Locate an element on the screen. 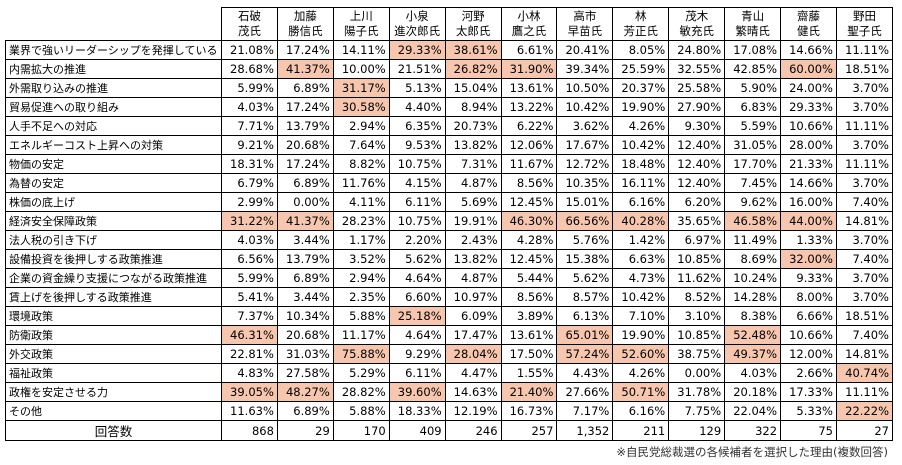 The height and width of the screenshot is (465, 902). row-label: 貿易促進への取り組み is located at coordinates (113, 107).